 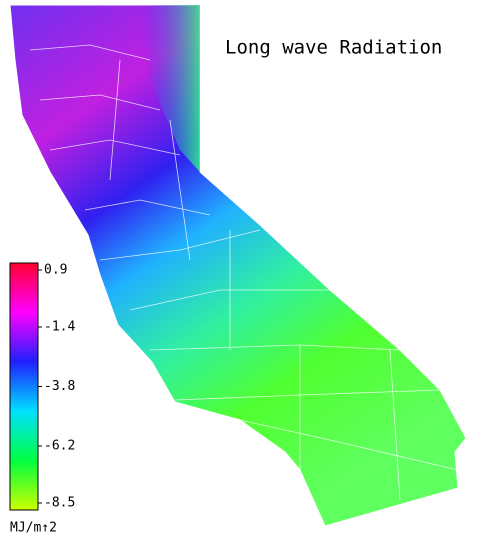 What do you see at coordinates (333, 48) in the screenshot?
I see `map-title: Long wave Radiation` at bounding box center [333, 48].